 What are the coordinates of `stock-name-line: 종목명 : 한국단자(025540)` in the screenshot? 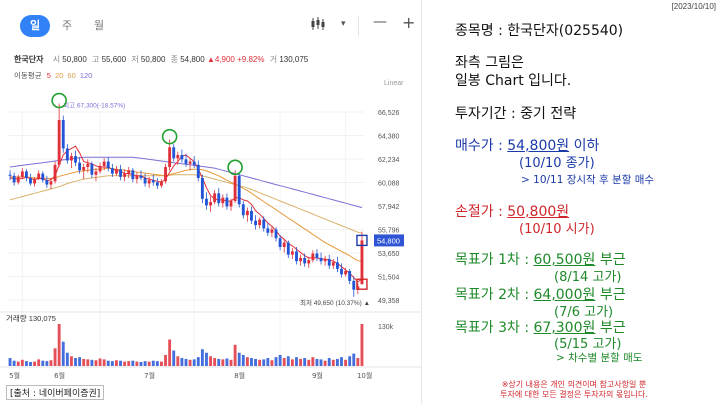 It's located at (539, 31).